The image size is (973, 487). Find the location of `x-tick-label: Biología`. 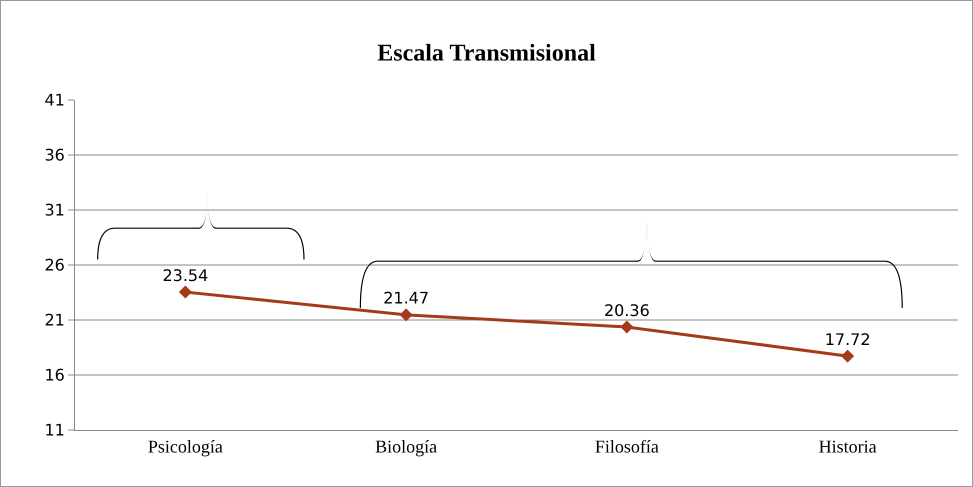

x-tick-label: Biología is located at coordinates (406, 446).